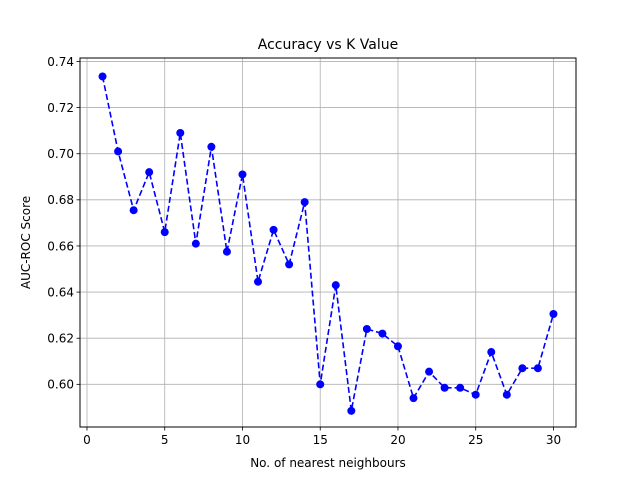 The image size is (640, 485). What do you see at coordinates (60, 385) in the screenshot?
I see `y-tick-label: 0.60` at bounding box center [60, 385].